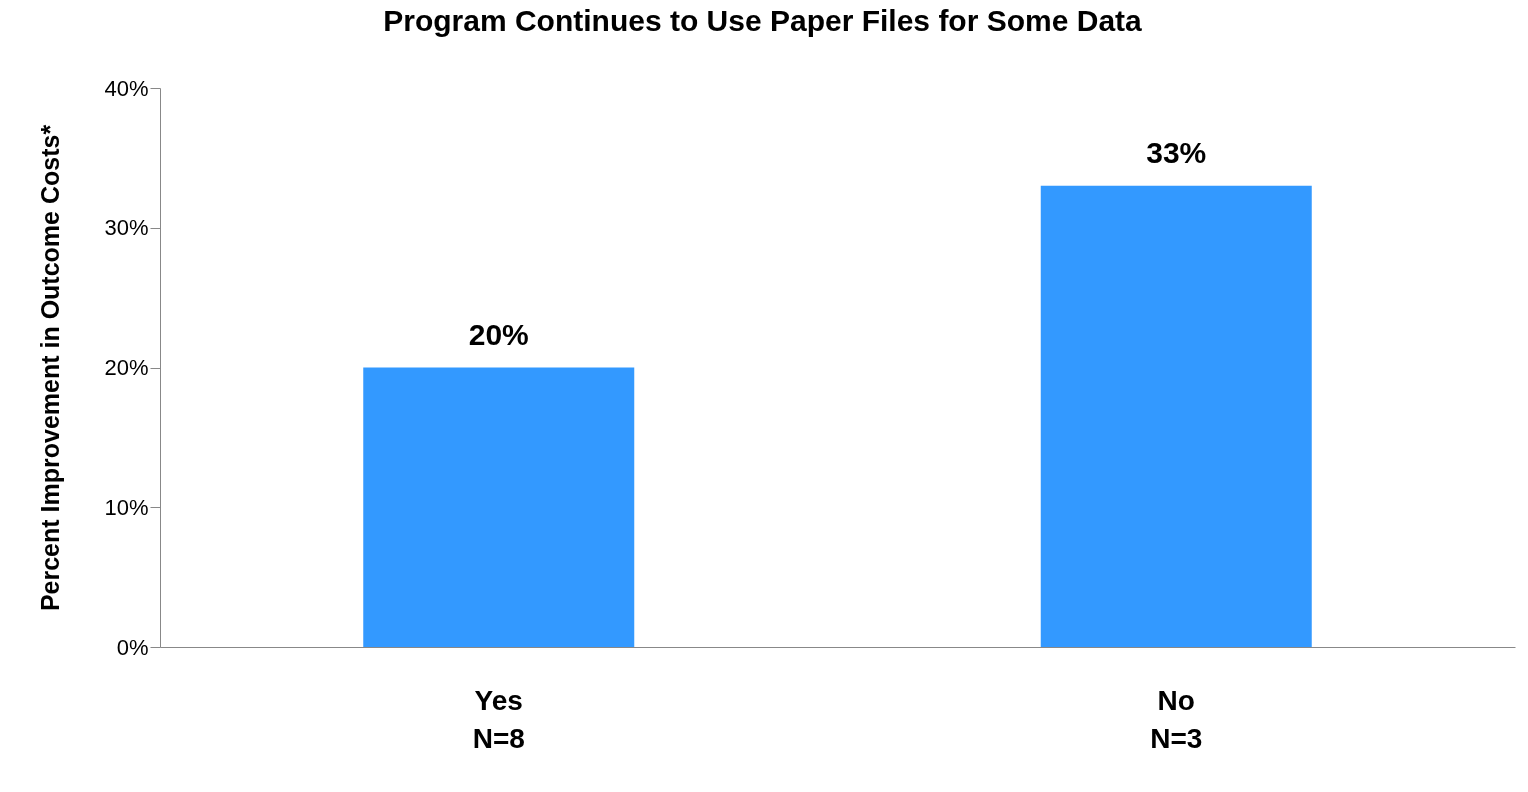 The width and height of the screenshot is (1528, 792). What do you see at coordinates (50, 368) in the screenshot?
I see `y-axis-title: Percent Improvement in Outcome Costs*` at bounding box center [50, 368].